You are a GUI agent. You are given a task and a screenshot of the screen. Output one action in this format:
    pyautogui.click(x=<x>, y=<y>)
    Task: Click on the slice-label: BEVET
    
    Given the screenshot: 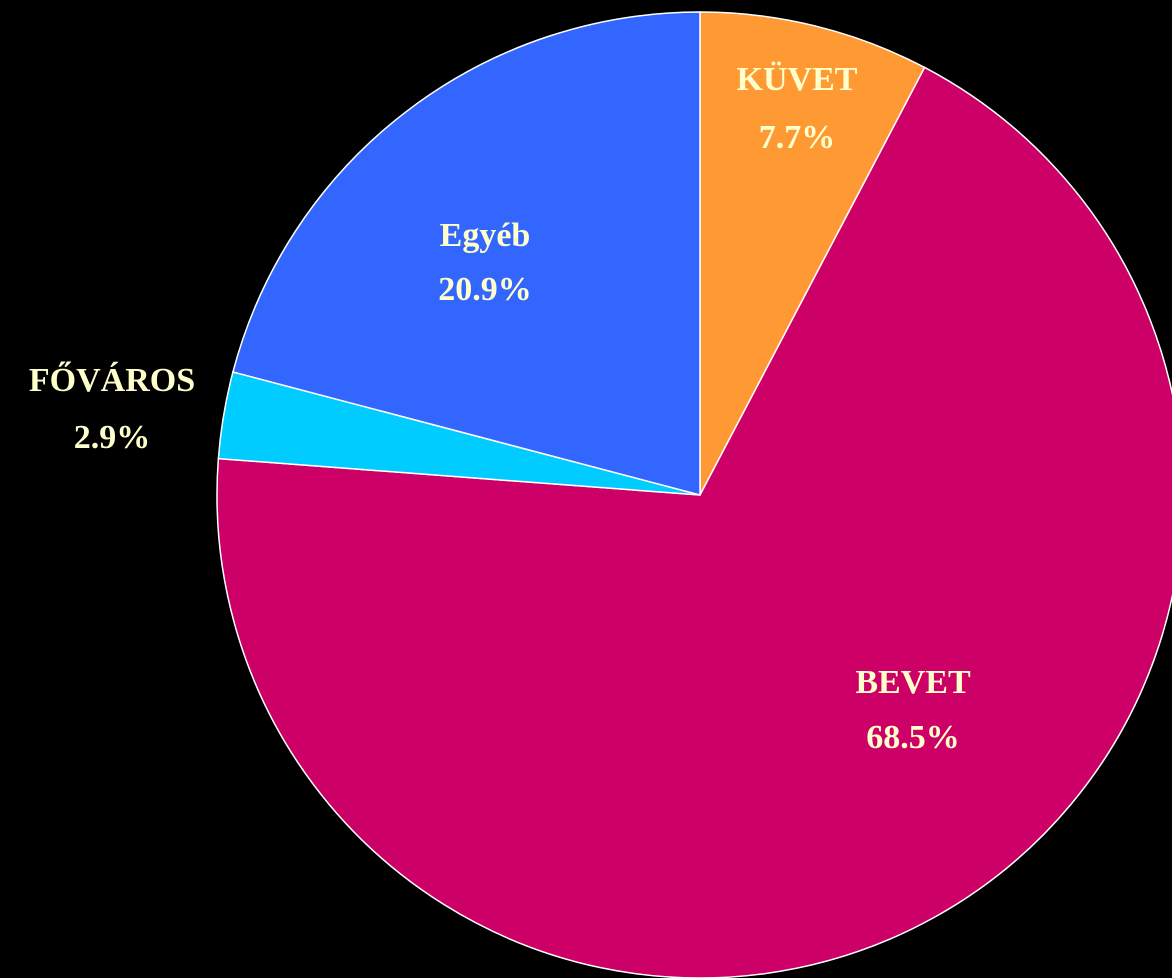 What is the action you would take?
    pyautogui.click(x=913, y=682)
    